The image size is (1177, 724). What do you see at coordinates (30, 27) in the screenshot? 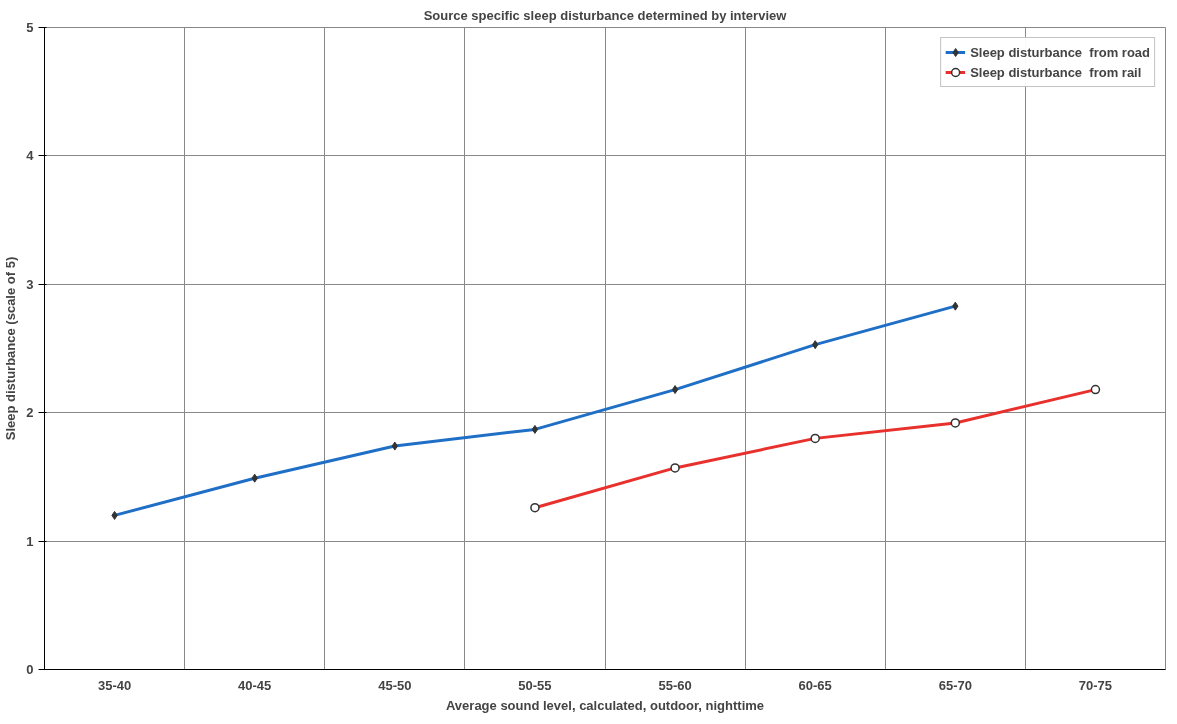
I see `y-tick-label: 5` at bounding box center [30, 27].